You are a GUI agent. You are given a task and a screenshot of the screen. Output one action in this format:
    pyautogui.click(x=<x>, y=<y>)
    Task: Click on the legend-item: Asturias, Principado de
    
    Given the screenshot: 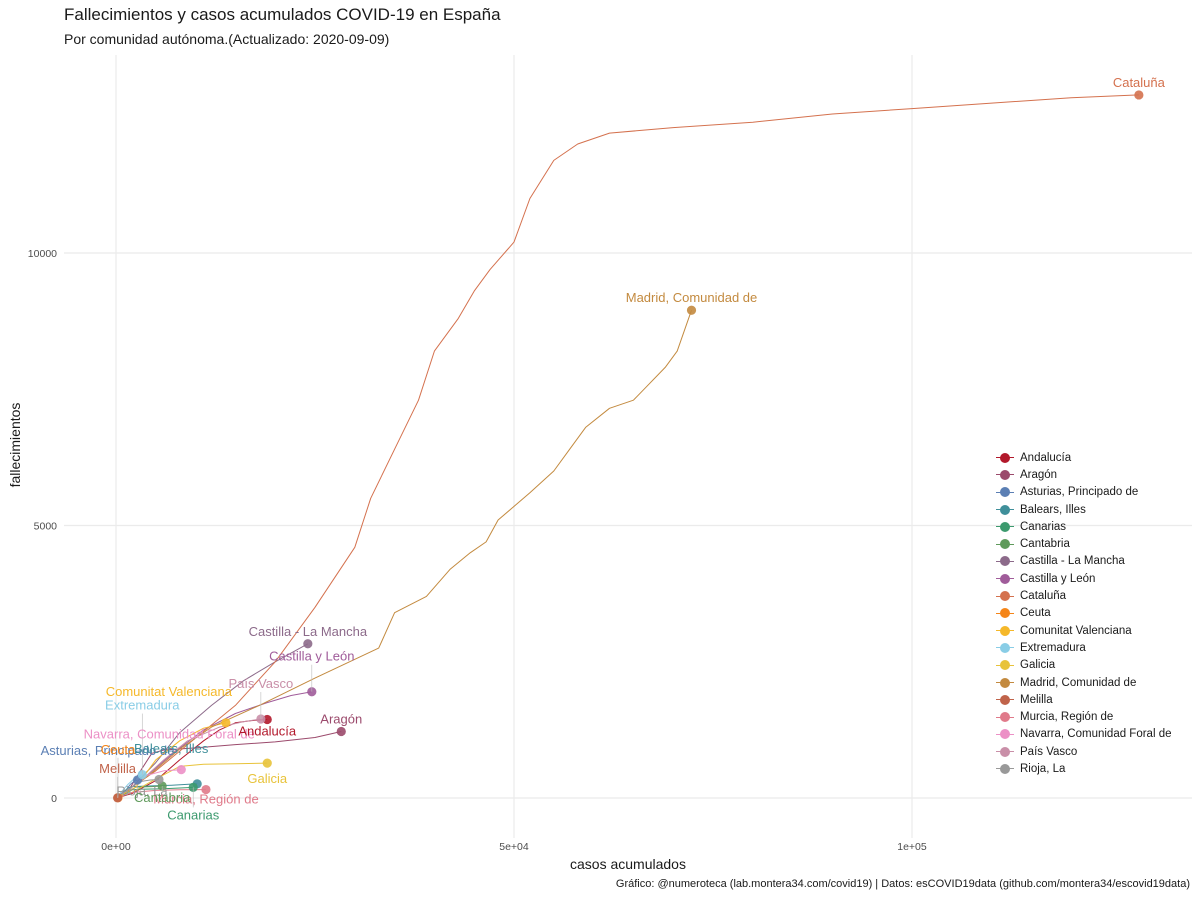 What is the action you would take?
    pyautogui.click(x=1084, y=492)
    